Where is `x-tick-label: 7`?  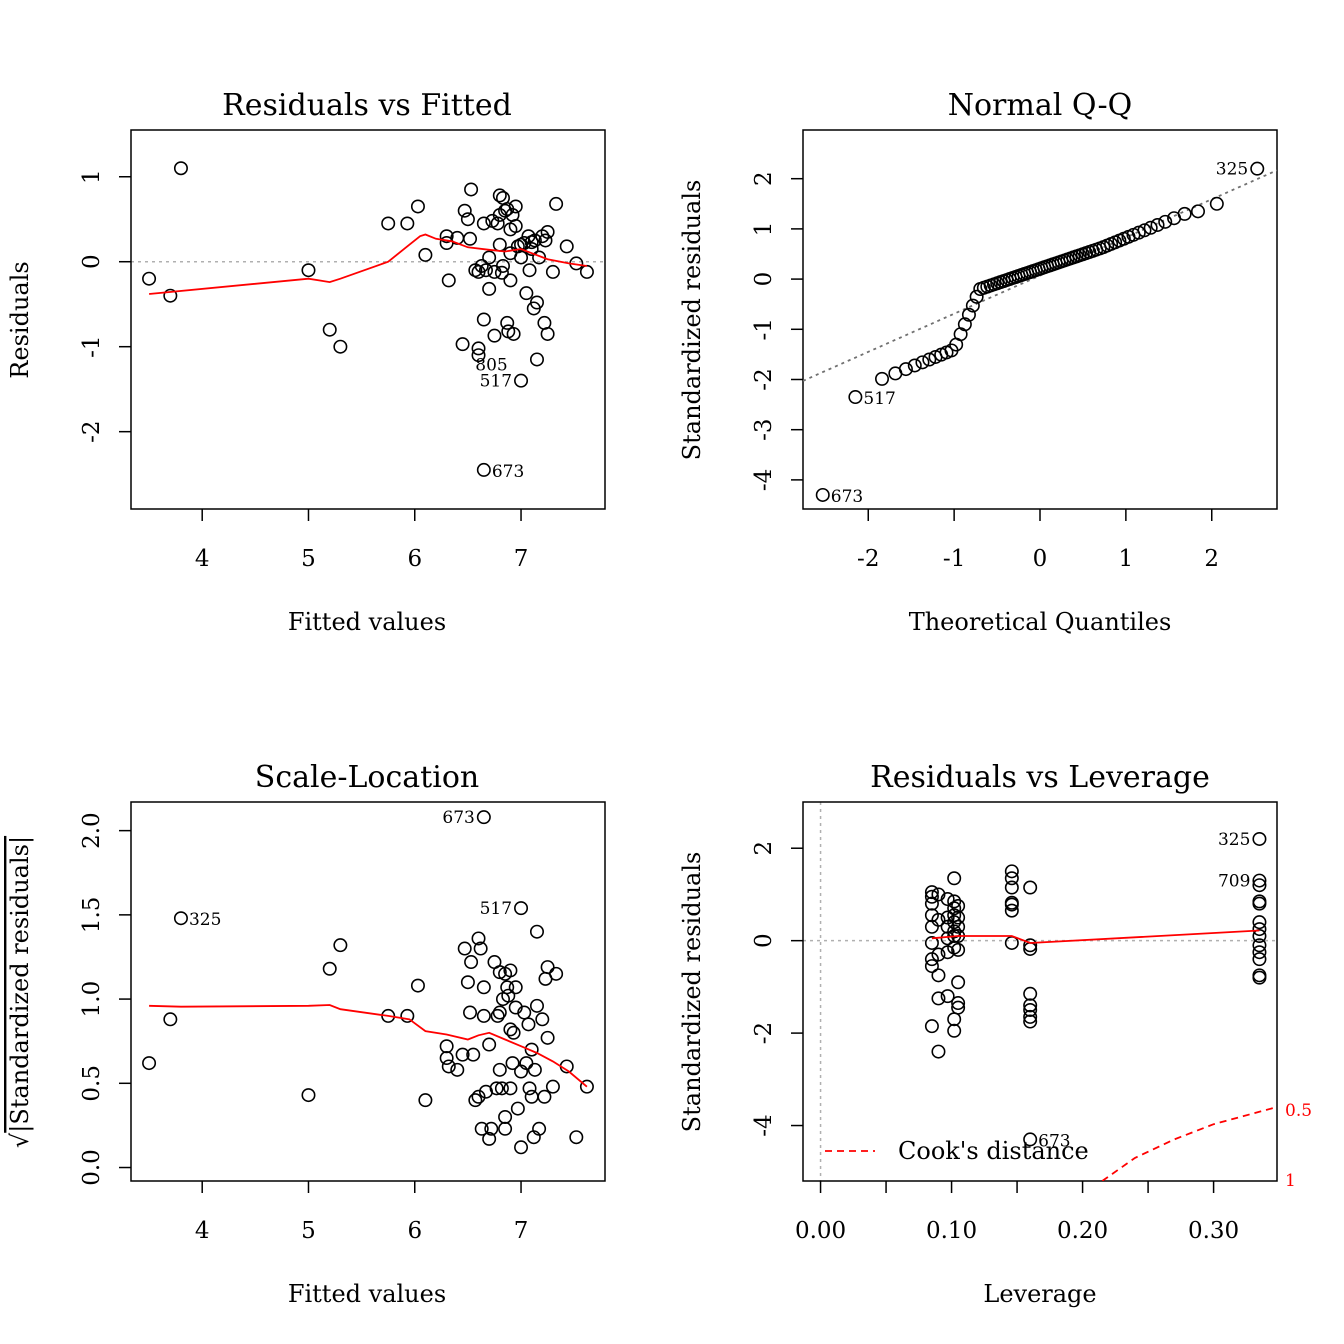
x-tick-label: 7 is located at coordinates (521, 1231).